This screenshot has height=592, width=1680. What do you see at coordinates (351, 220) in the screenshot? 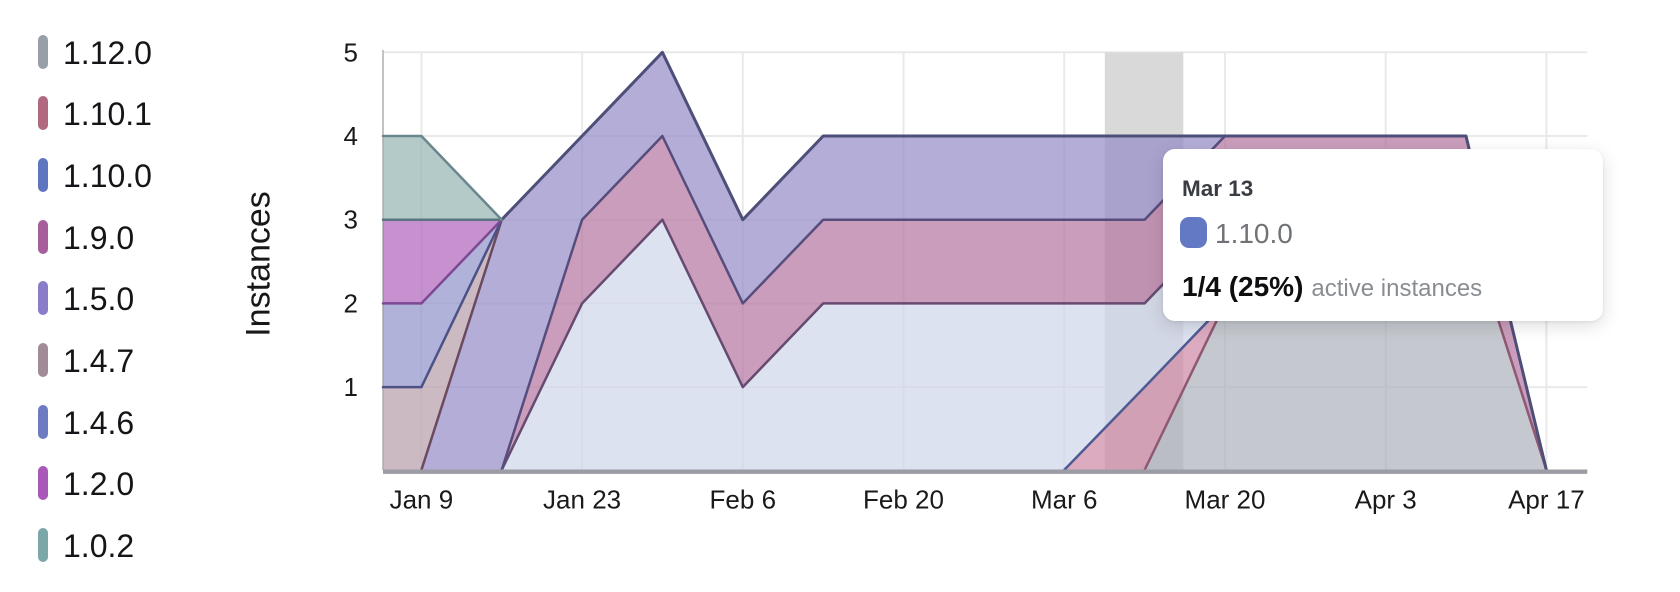
I see `svg-text: 3` at bounding box center [351, 220].